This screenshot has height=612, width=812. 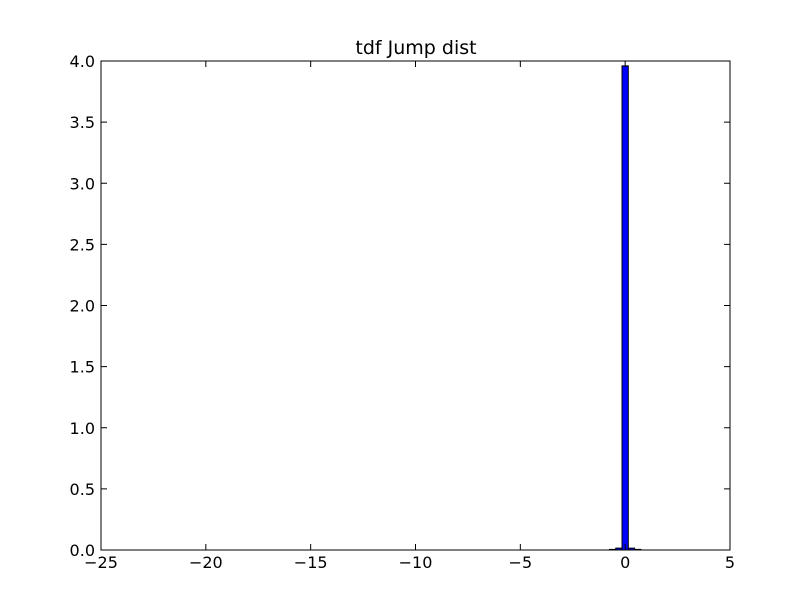 What do you see at coordinates (82, 306) in the screenshot?
I see `y-tick-label: 2.0` at bounding box center [82, 306].